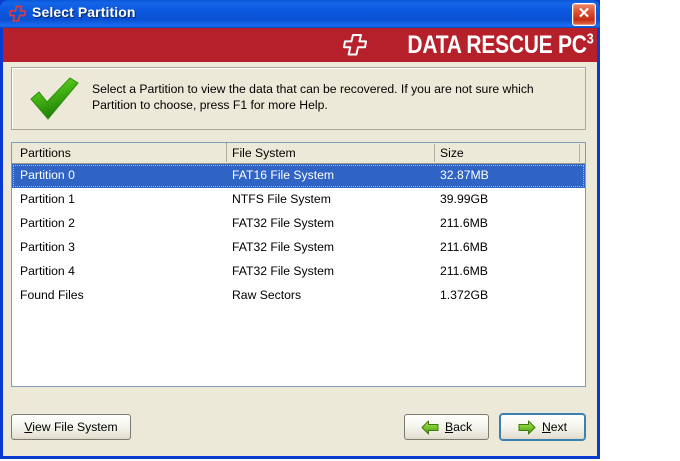  What do you see at coordinates (267, 295) in the screenshot?
I see `cell-file-system: Raw Sectors` at bounding box center [267, 295].